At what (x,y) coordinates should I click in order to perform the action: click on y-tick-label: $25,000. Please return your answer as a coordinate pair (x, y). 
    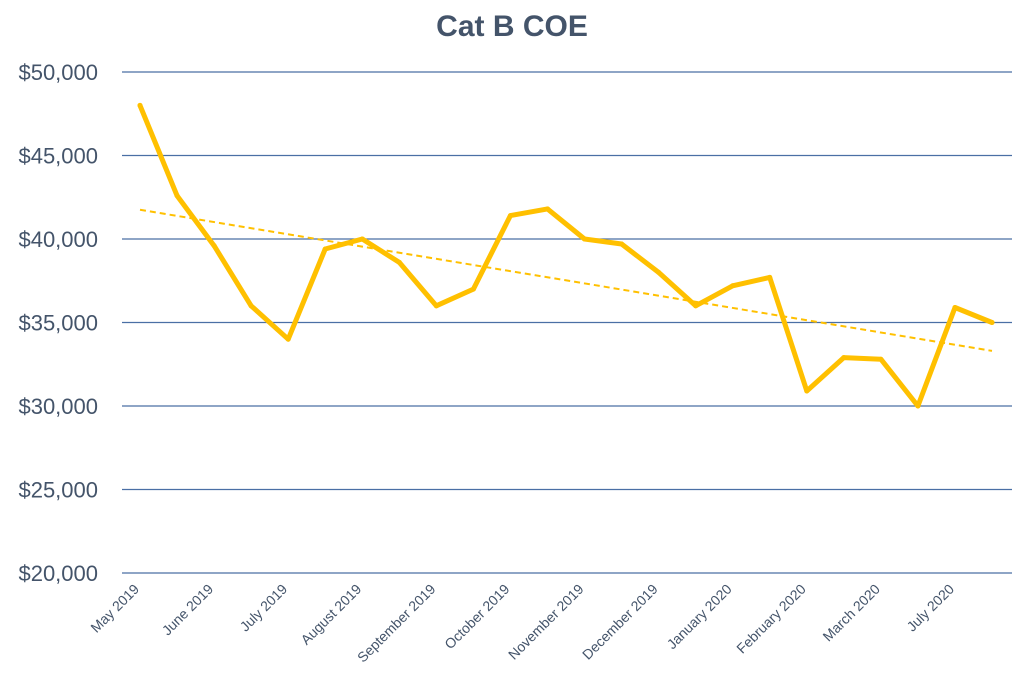
    Looking at the image, I should click on (58, 490).